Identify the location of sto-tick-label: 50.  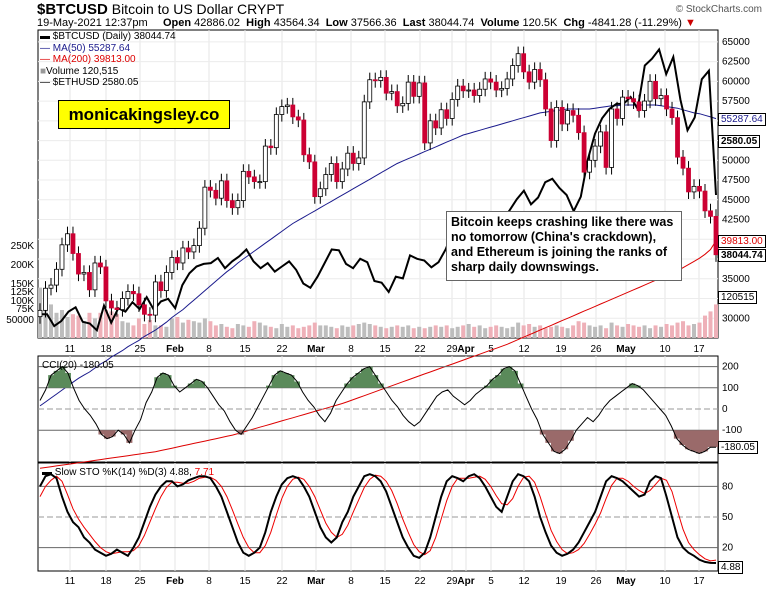
(728, 517).